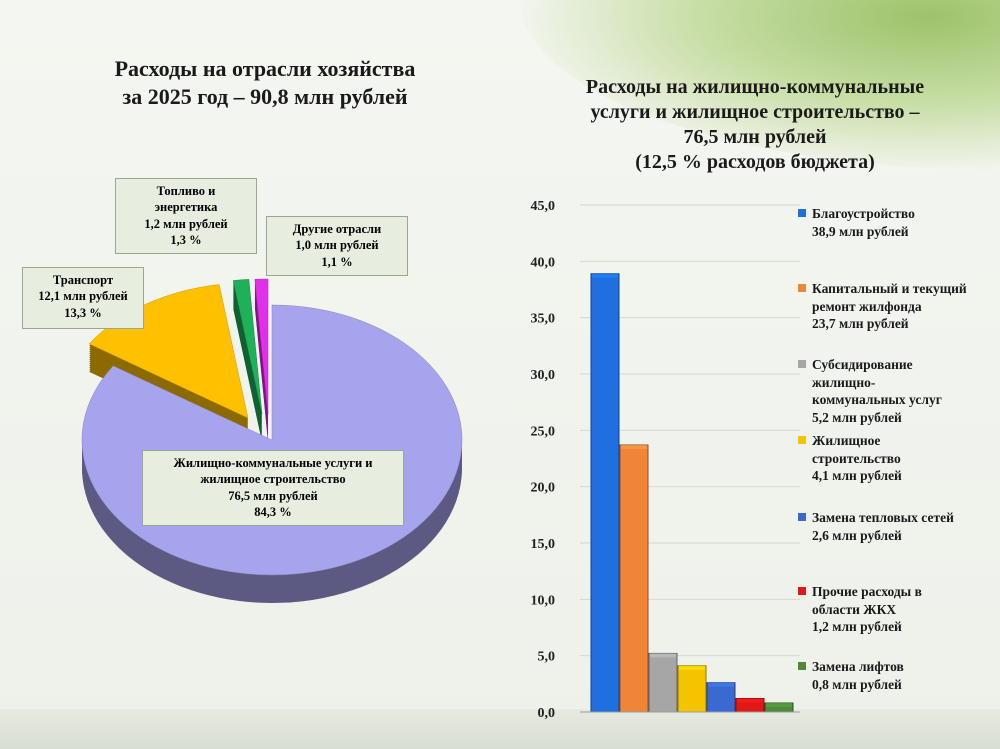 This screenshot has height=749, width=1000. Describe the element at coordinates (857, 535) in the screenshot. I see `legend-line: 2,6 млн рублей` at that location.